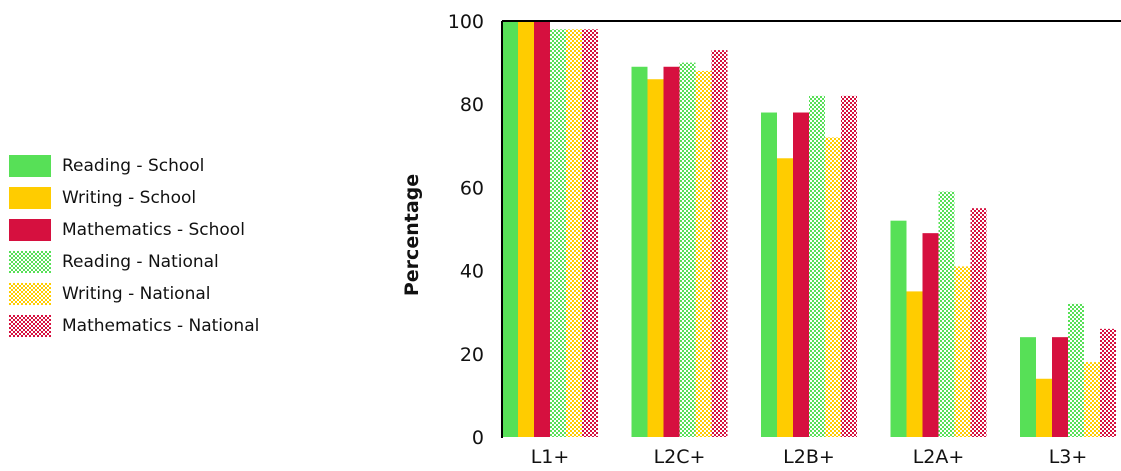 This screenshot has height=471, width=1121. What do you see at coordinates (930, 335) in the screenshot?
I see `bar-l2a-mathematics-school` at bounding box center [930, 335].